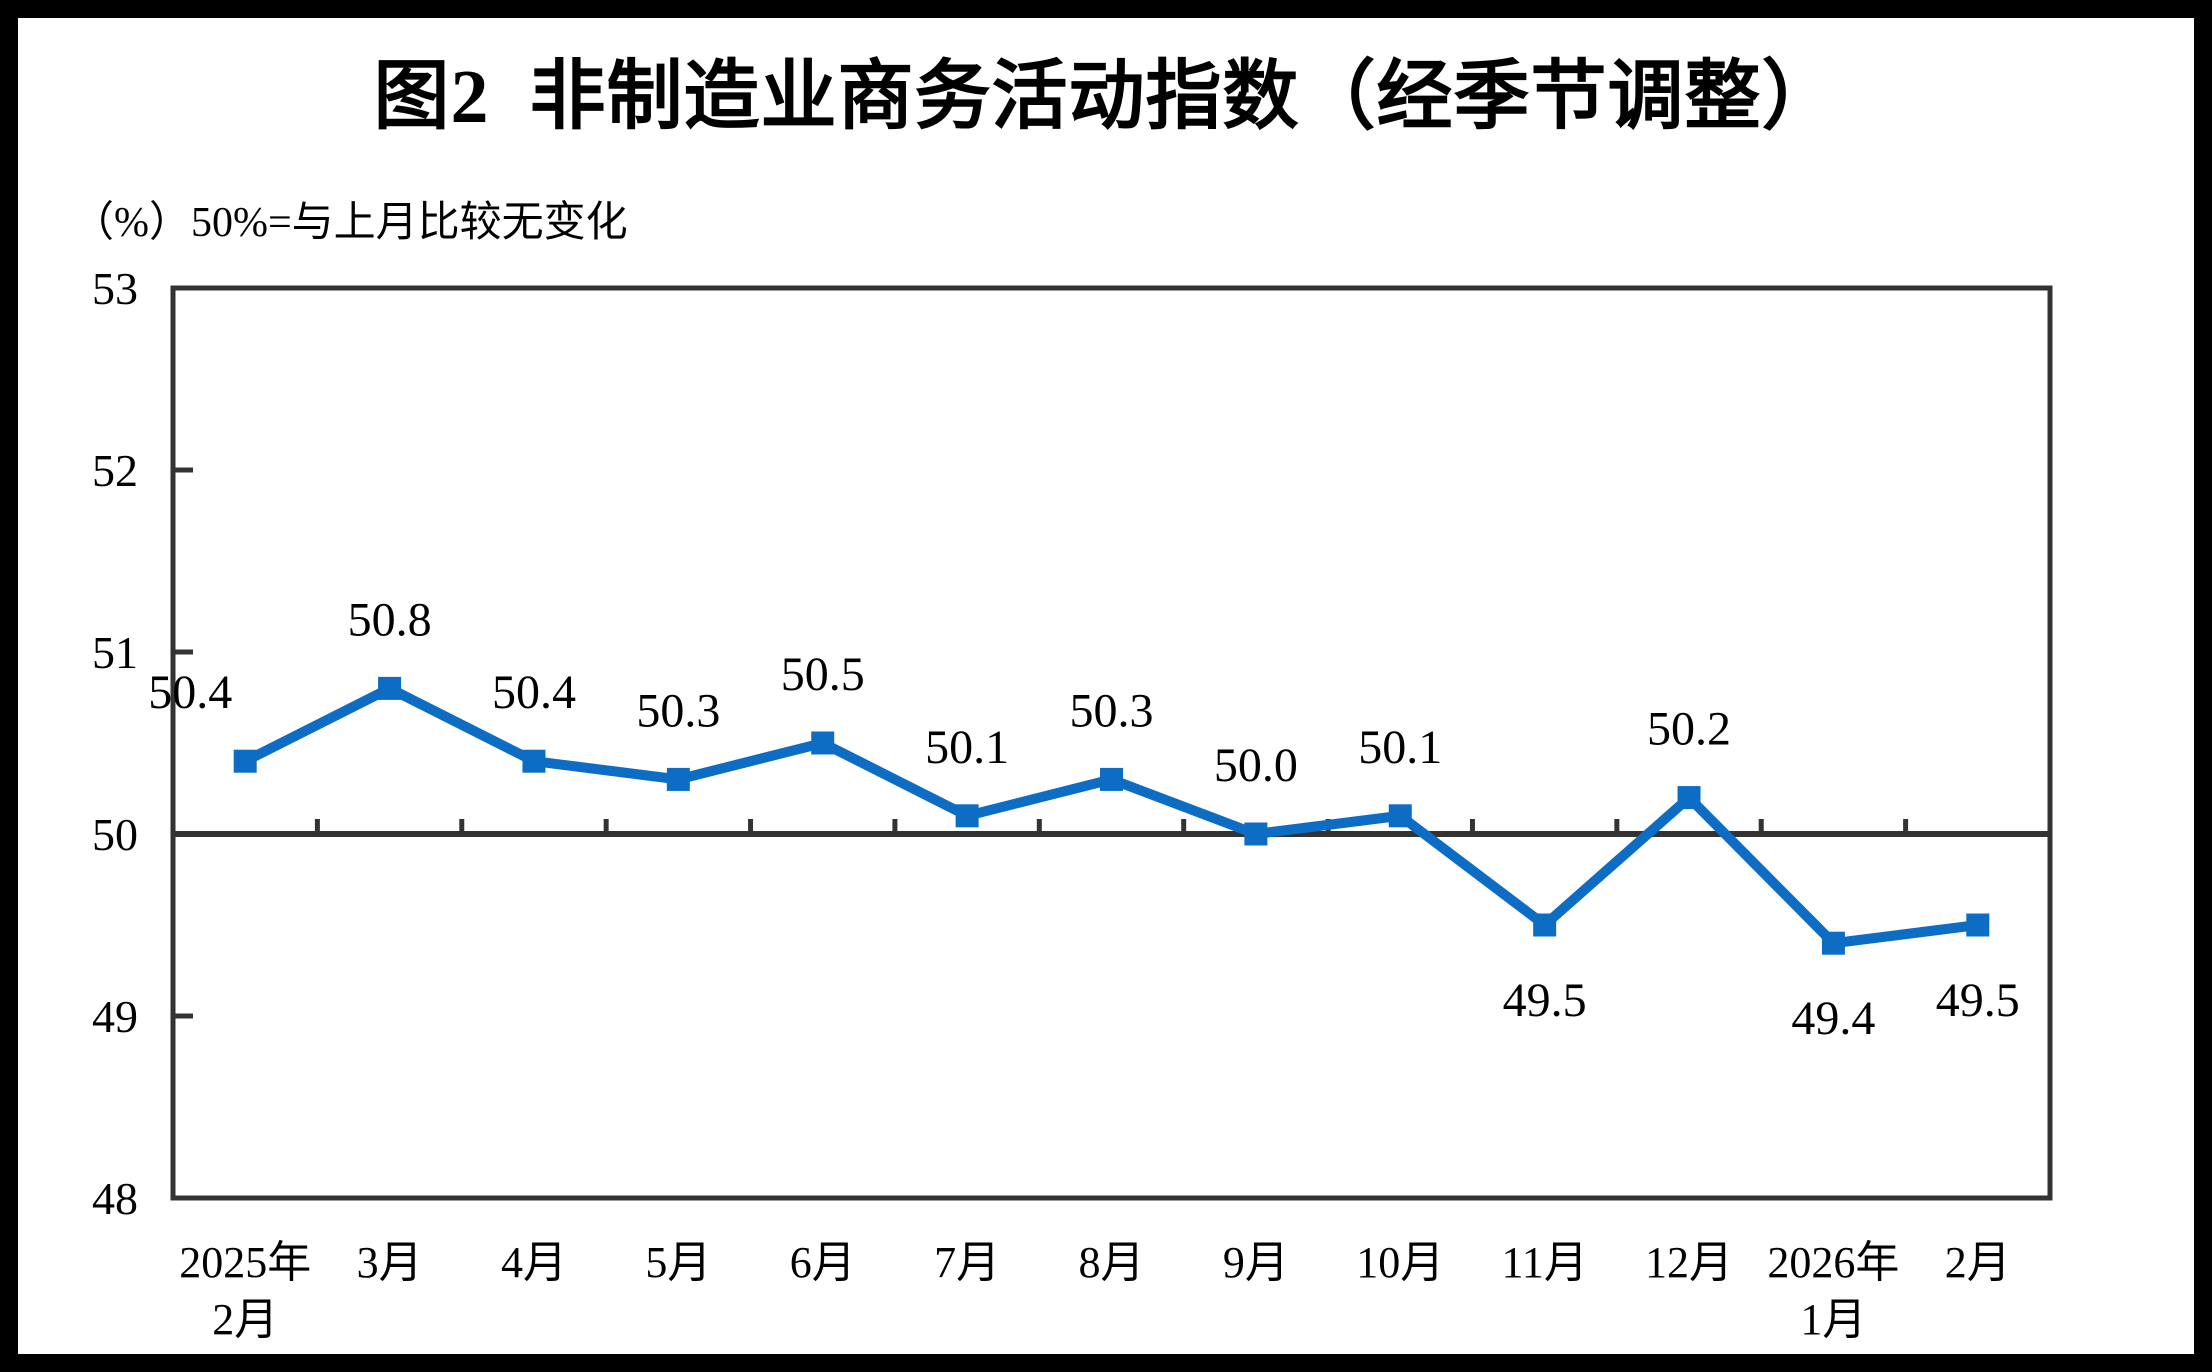 The image size is (2212, 1372). What do you see at coordinates (1400, 1262) in the screenshot?
I see `x-axis-category-label: 10月` at bounding box center [1400, 1262].